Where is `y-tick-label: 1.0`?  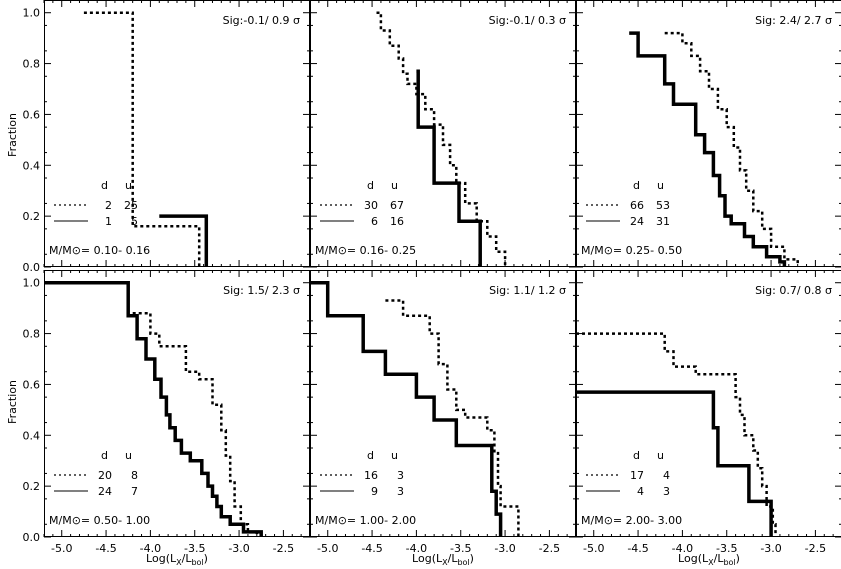 y-tick-label: 1.0 is located at coordinates (32, 13).